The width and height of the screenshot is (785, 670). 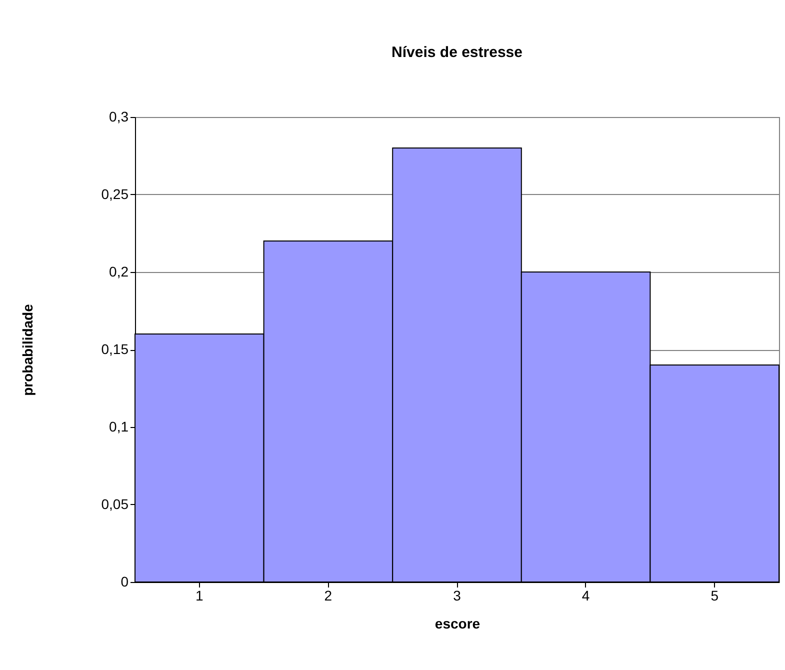 I want to click on x-tick-label: 2, so click(x=328, y=596).